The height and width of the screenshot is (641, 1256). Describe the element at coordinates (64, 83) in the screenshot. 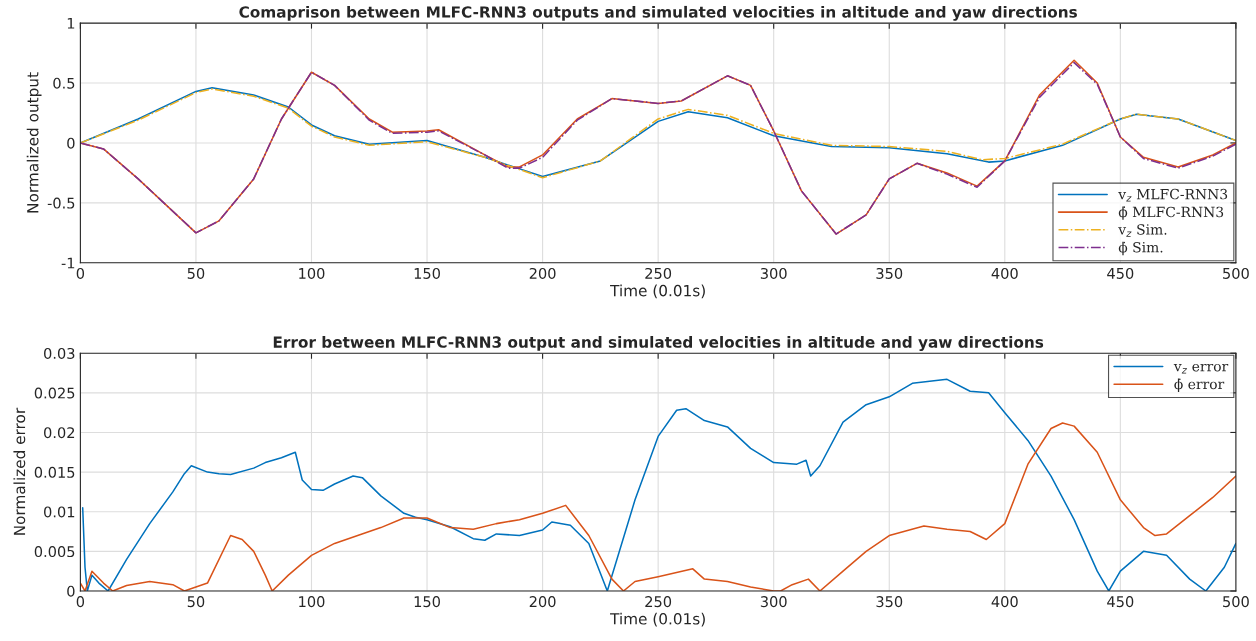

I see `y-tick-label: 0.5` at that location.